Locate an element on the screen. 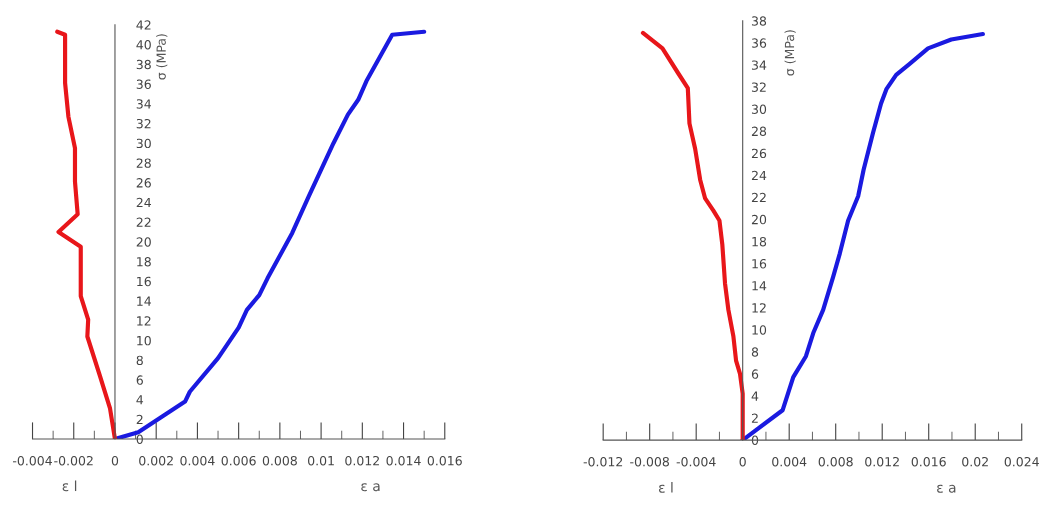 Image resolution: width=1049 pixels, height=507 pixels. y-tick-label: 42 is located at coordinates (143, 25).